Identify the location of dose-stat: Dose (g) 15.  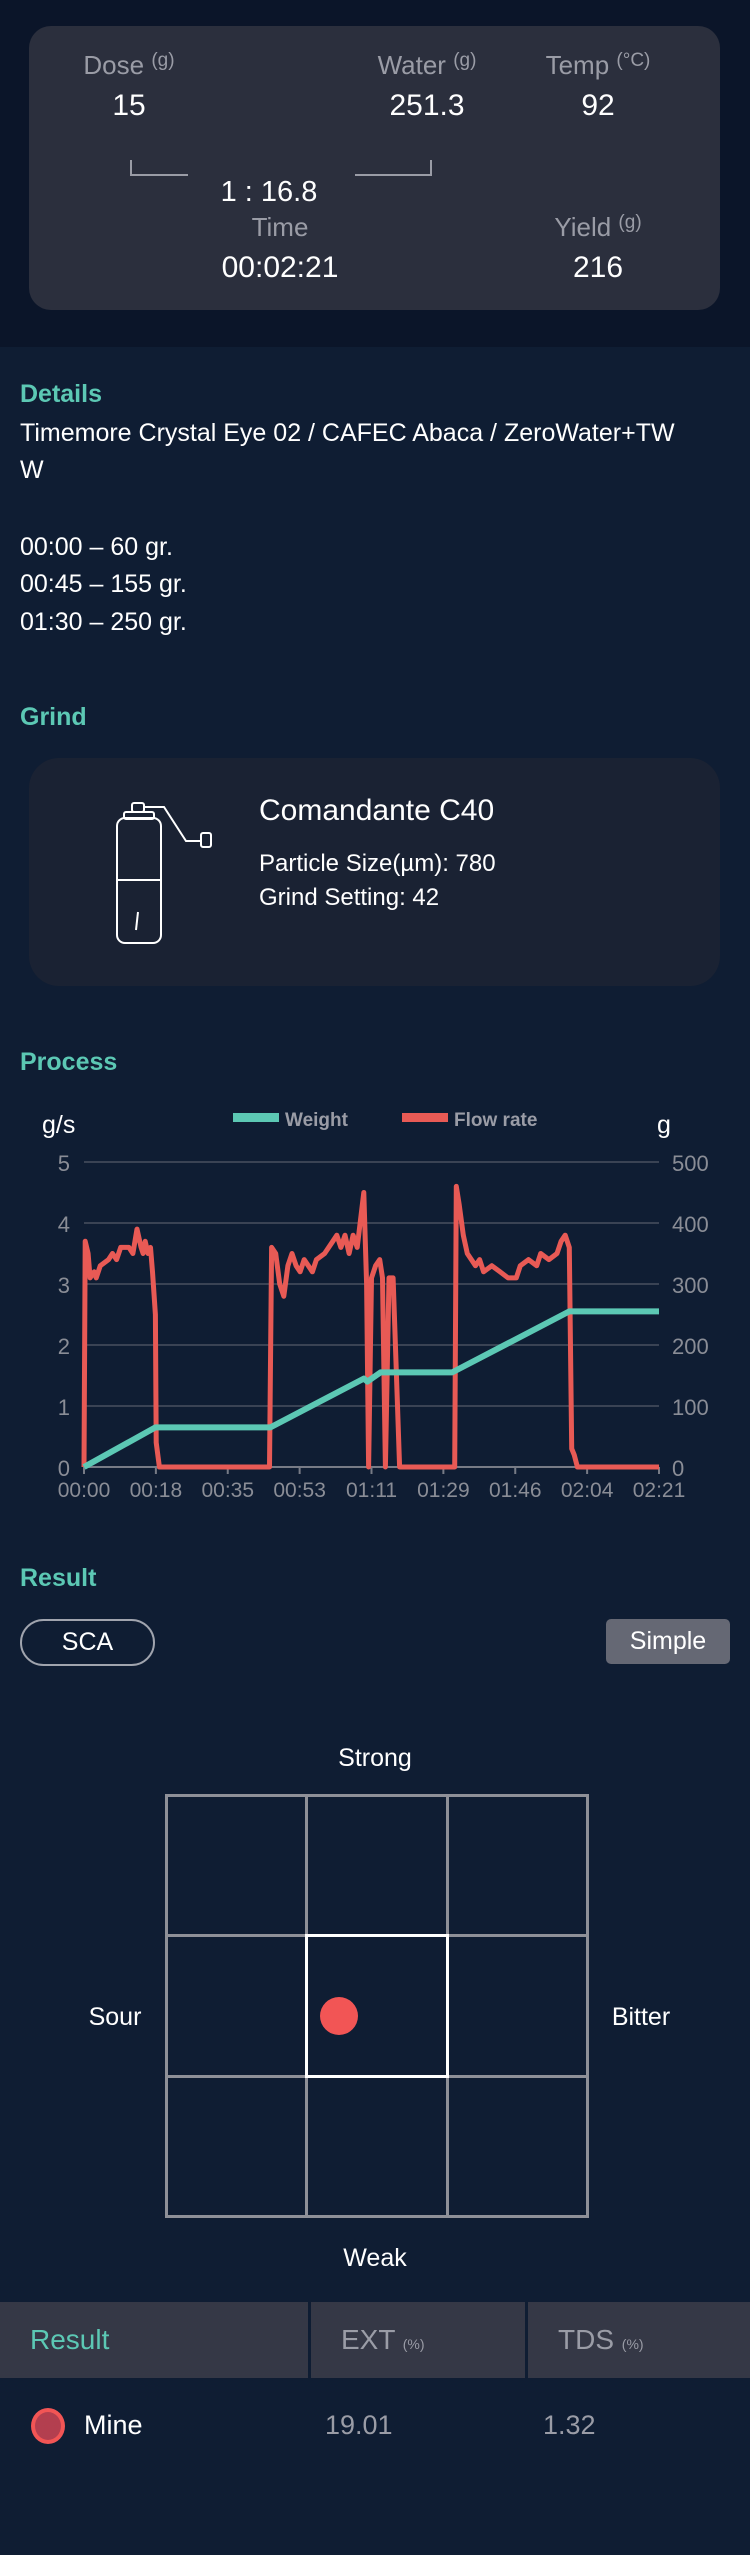
(129, 86).